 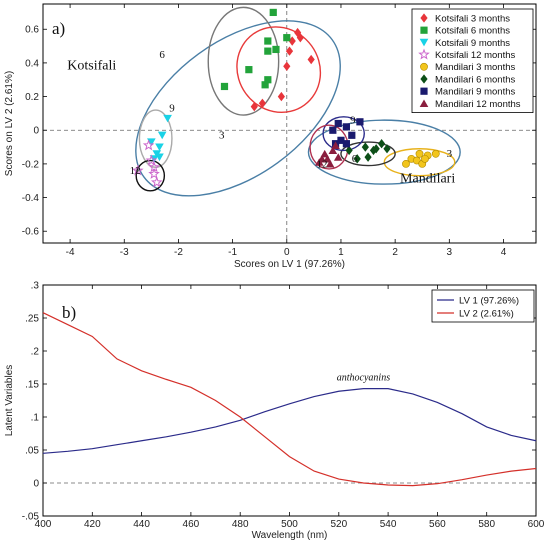 I want to click on x-axis-title: Scores on LV 1 (97.26%), so click(x=289, y=264).